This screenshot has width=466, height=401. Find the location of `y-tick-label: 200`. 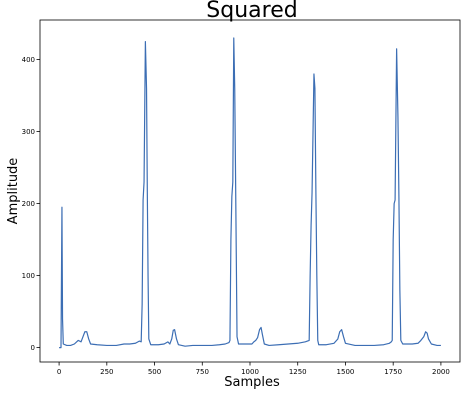

y-tick-label: 200 is located at coordinates (28, 204).